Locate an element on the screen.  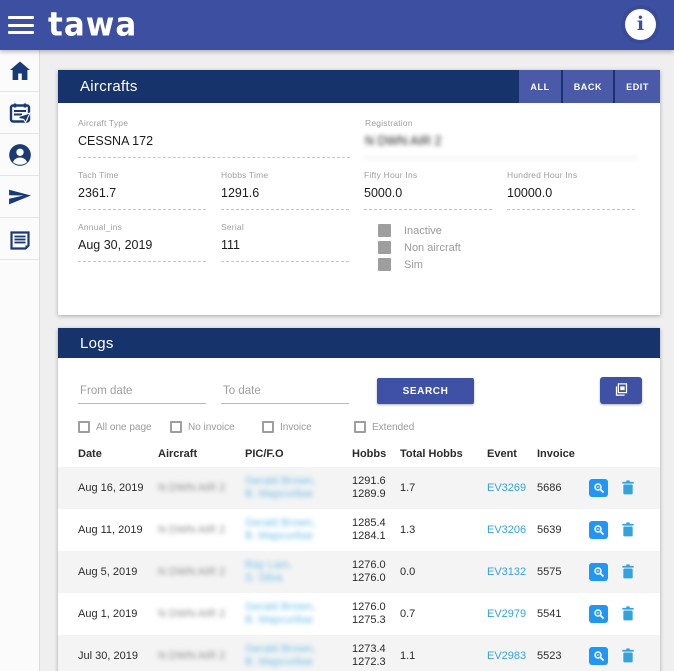
sim-checkbox-row: Sim is located at coordinates (419, 264).